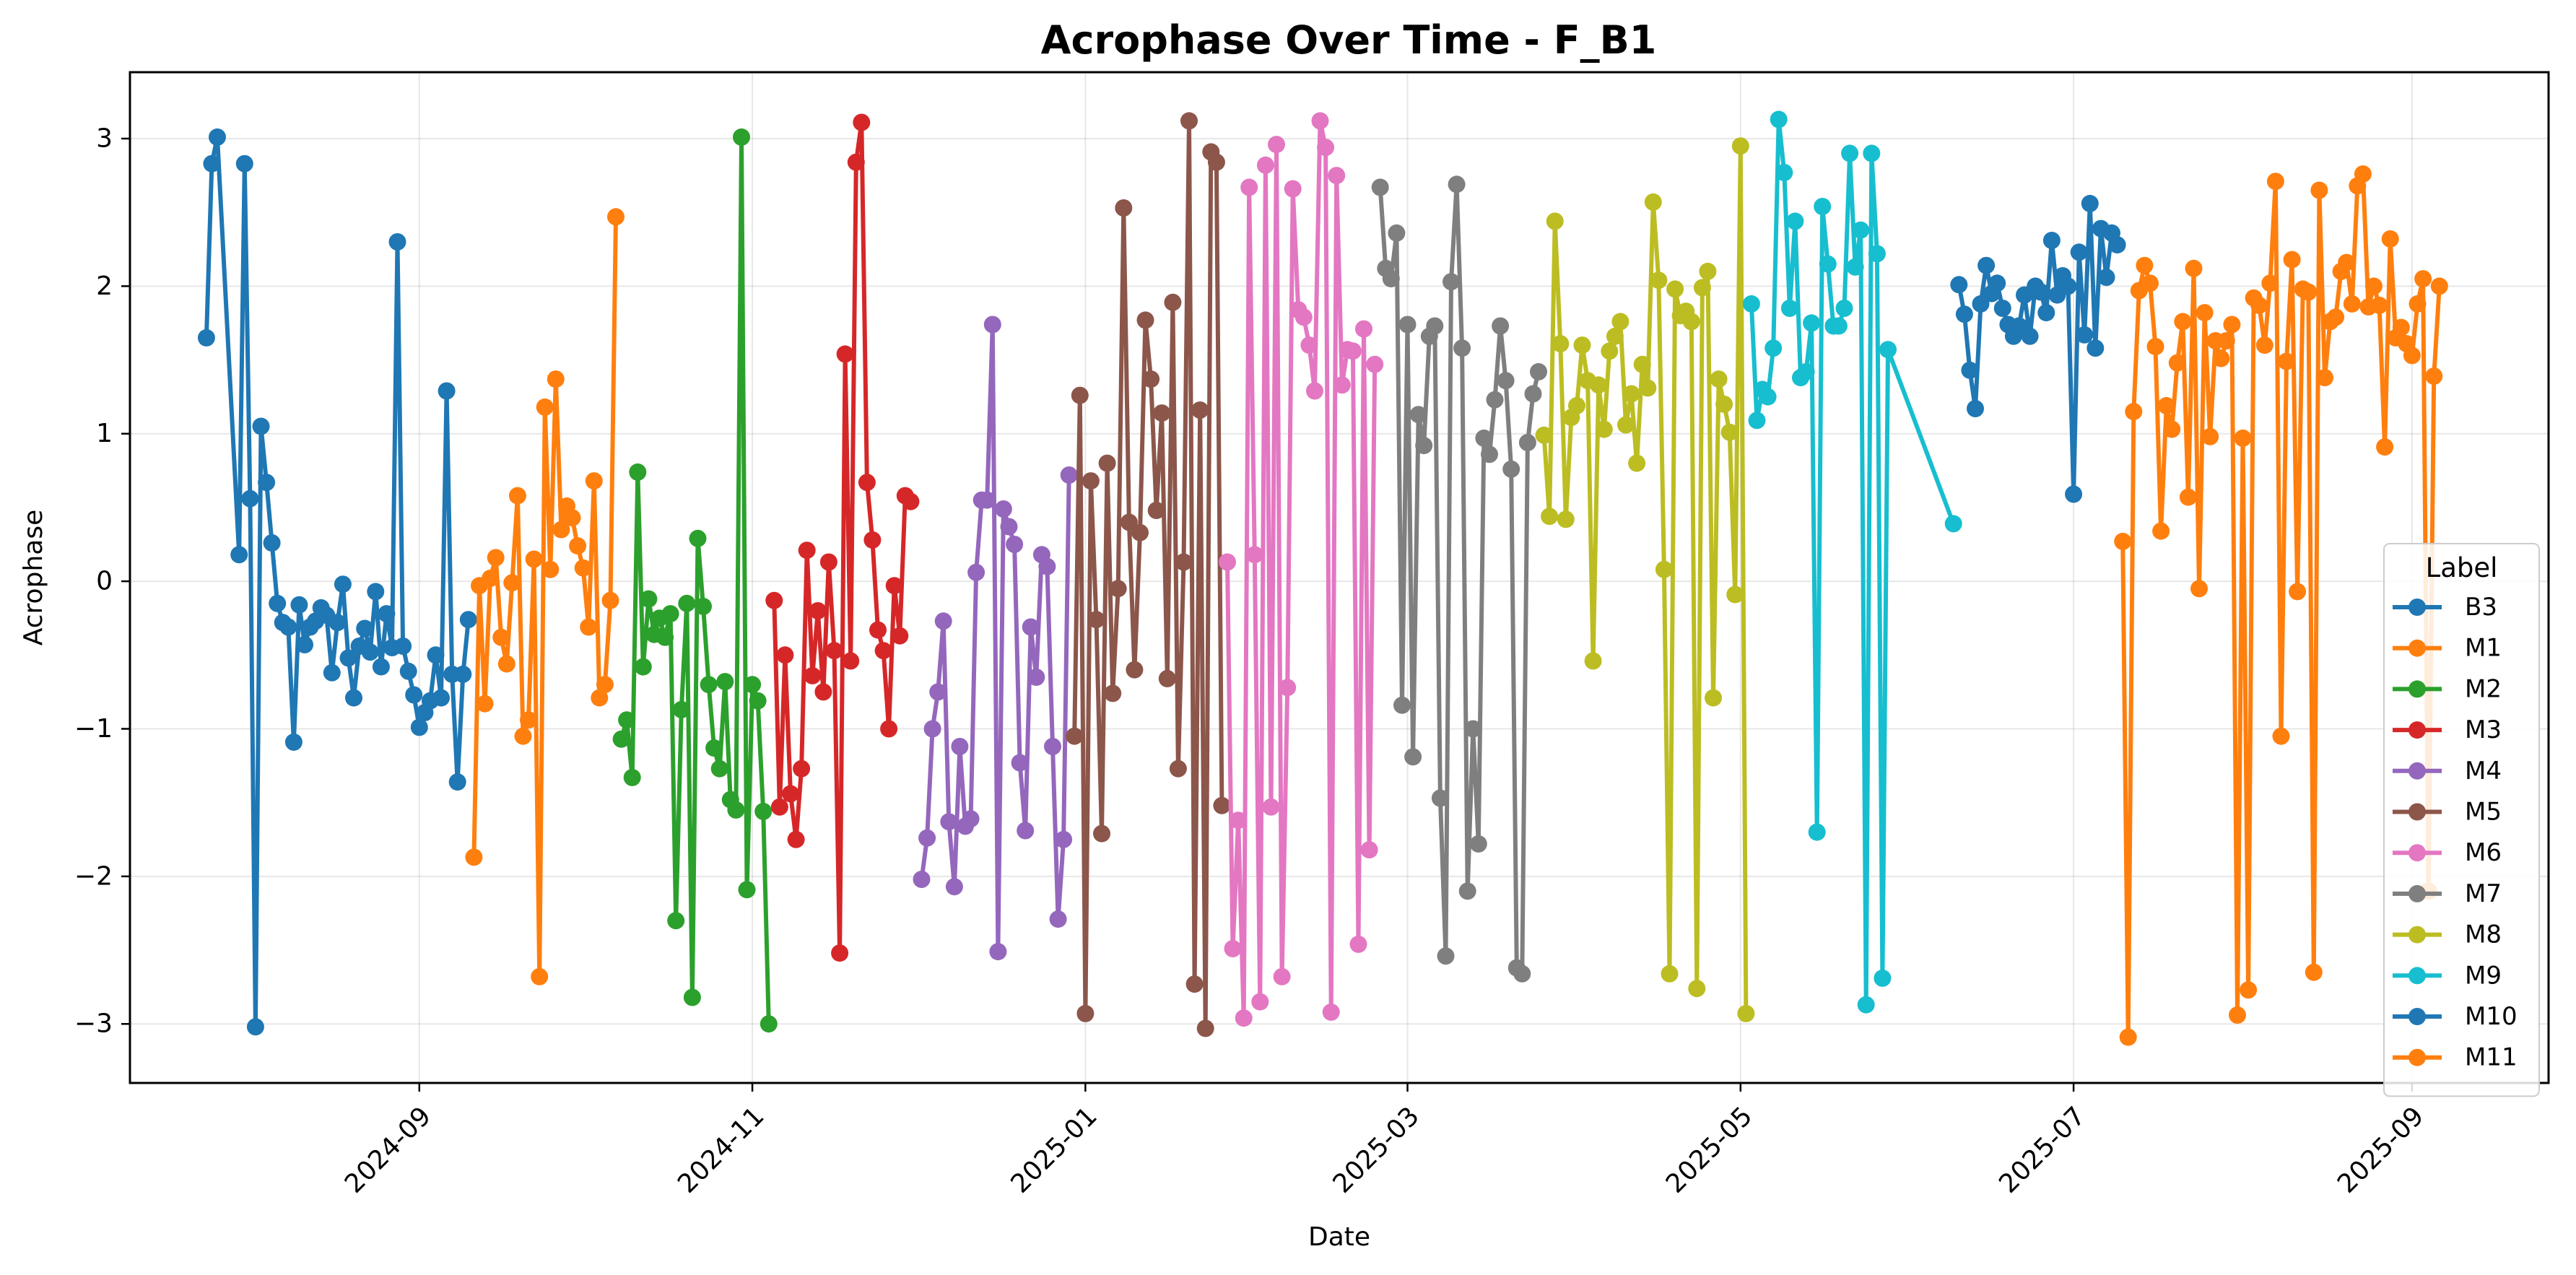 The width and height of the screenshot is (2576, 1275). What do you see at coordinates (2447, 812) in the screenshot?
I see `legend-item-m5: M5` at bounding box center [2447, 812].